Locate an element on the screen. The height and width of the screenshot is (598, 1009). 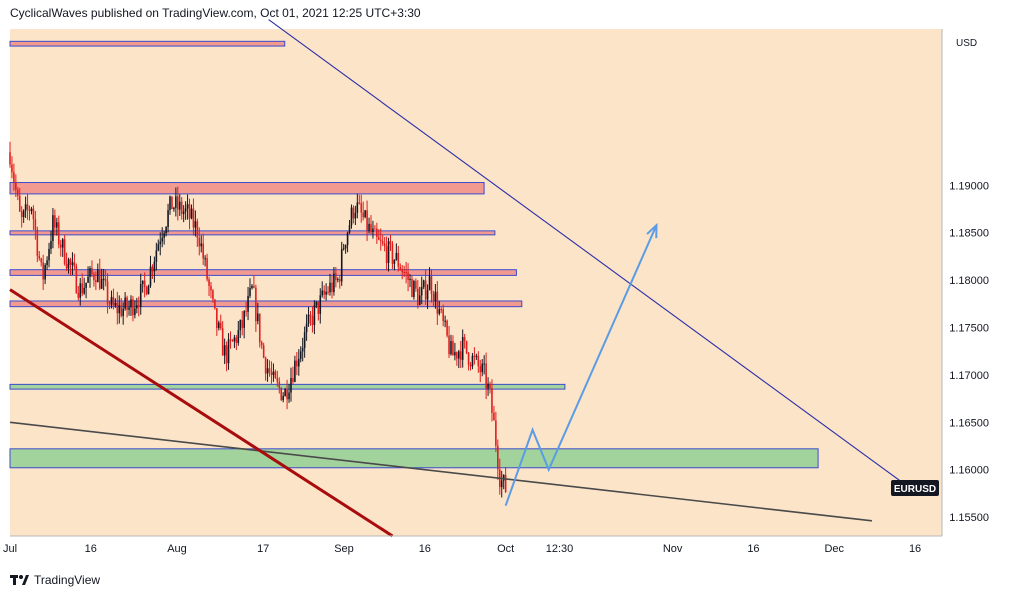
symbol-price-label: EURUSD is located at coordinates (915, 488).